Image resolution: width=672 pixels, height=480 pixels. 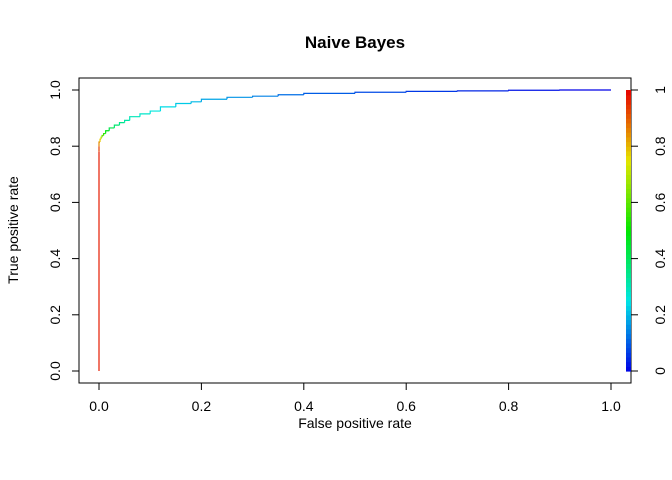 I want to click on colorbar-tick-label: 0, so click(x=660, y=371).